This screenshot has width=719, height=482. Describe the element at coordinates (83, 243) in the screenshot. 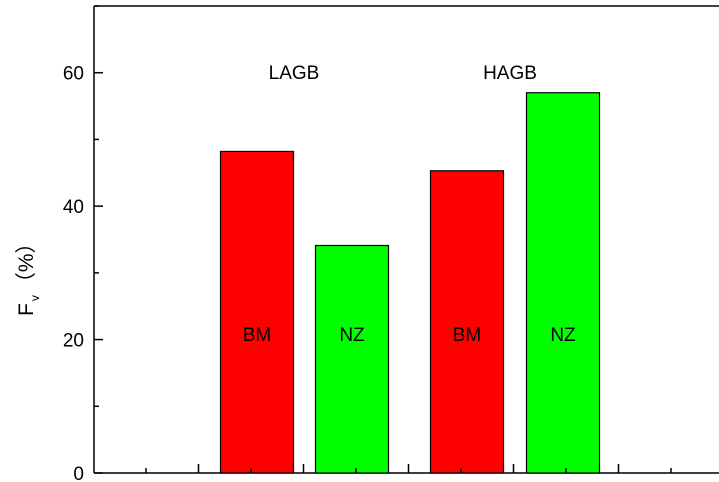

I see `y-axis-ticks: 0 20 40 60` at that location.